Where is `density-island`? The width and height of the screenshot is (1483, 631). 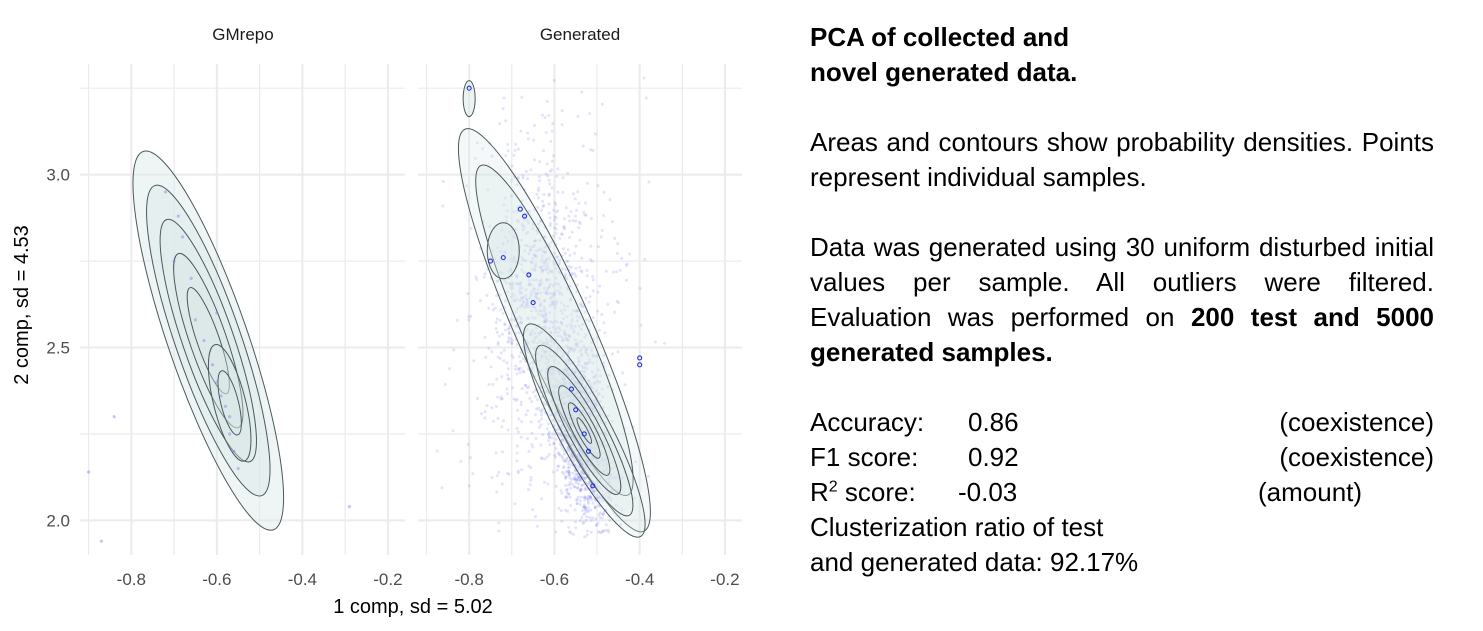 density-island is located at coordinates (469, 99).